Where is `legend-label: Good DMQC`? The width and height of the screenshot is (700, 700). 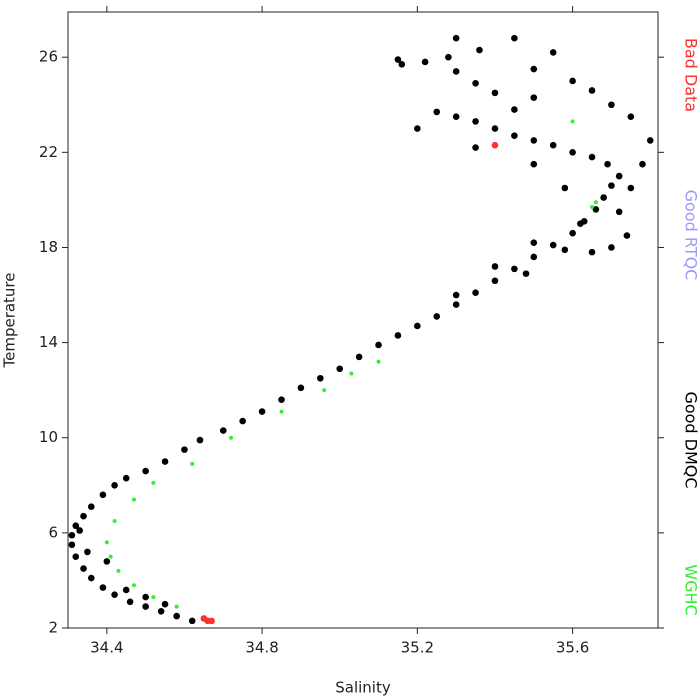 legend-label: Good DMQC is located at coordinates (691, 439).